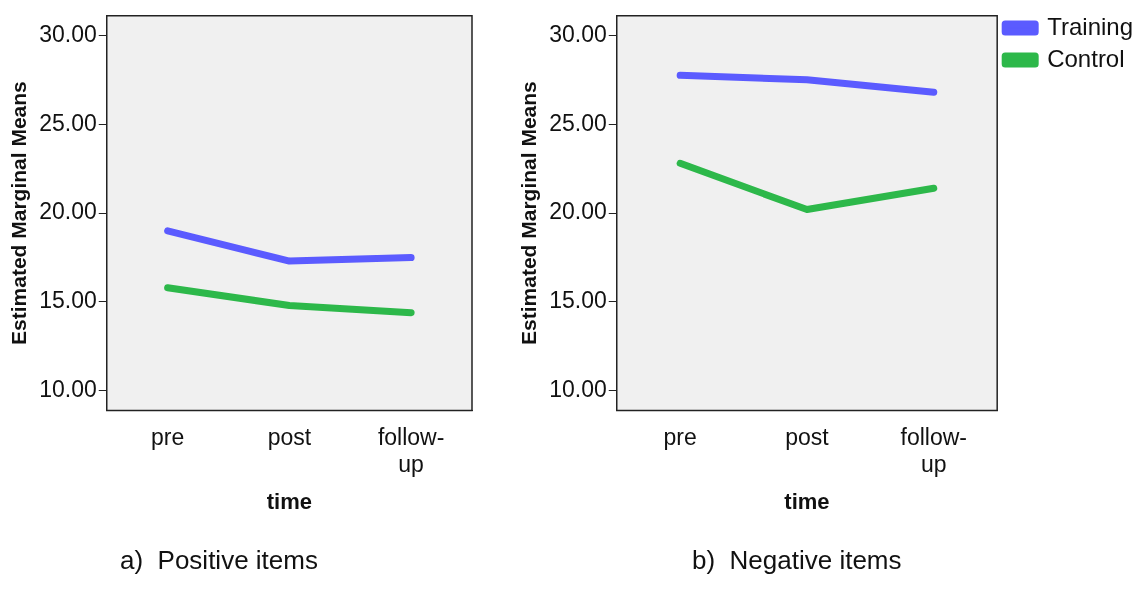 The height and width of the screenshot is (596, 1147). I want to click on legend-label: Control, so click(1086, 58).